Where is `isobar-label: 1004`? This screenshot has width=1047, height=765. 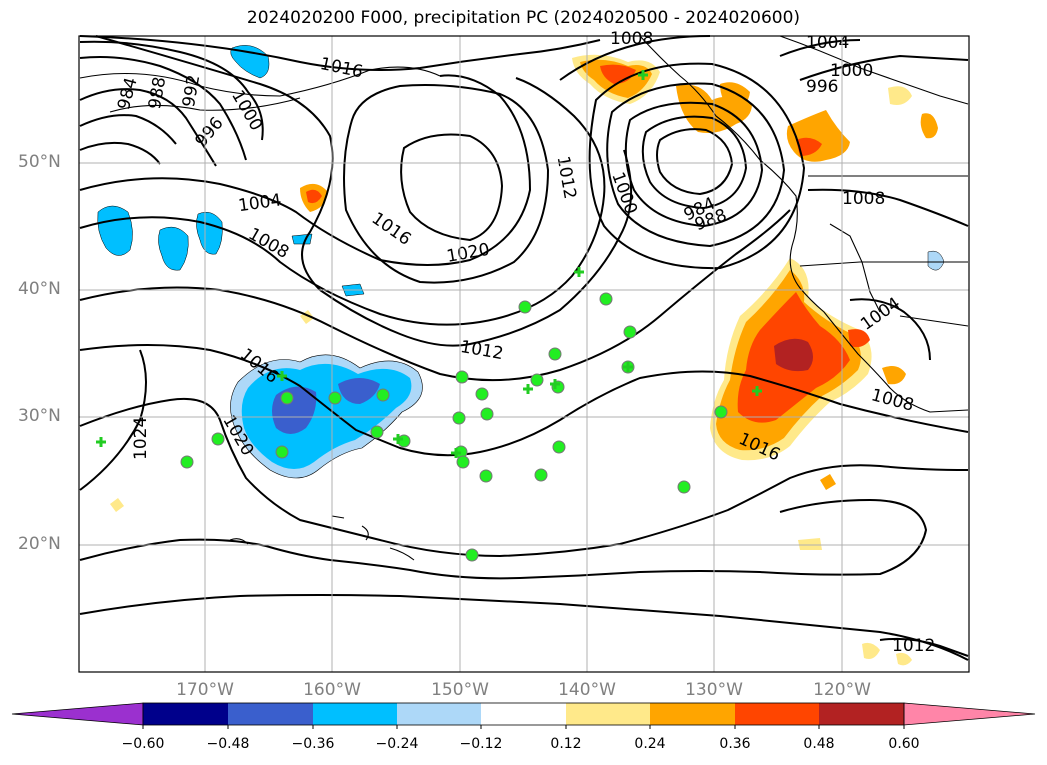 isobar-label: 1004 is located at coordinates (827, 43).